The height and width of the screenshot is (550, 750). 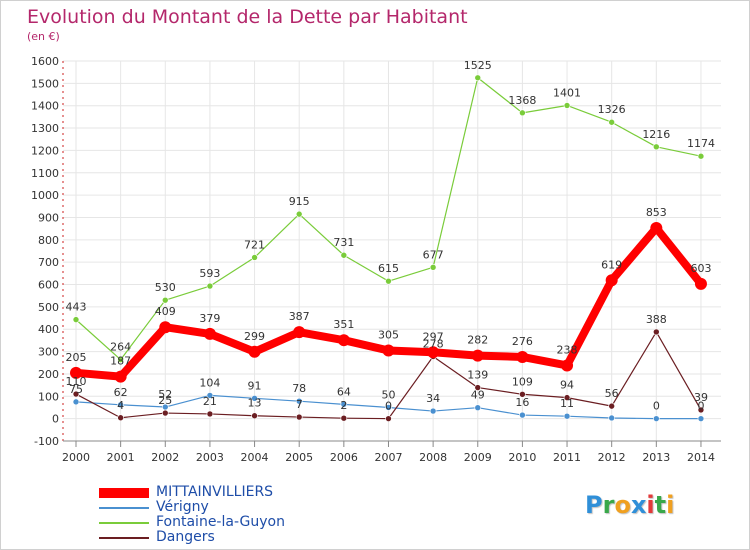 What do you see at coordinates (656, 212) in the screenshot?
I see `data-label: 853` at bounding box center [656, 212].